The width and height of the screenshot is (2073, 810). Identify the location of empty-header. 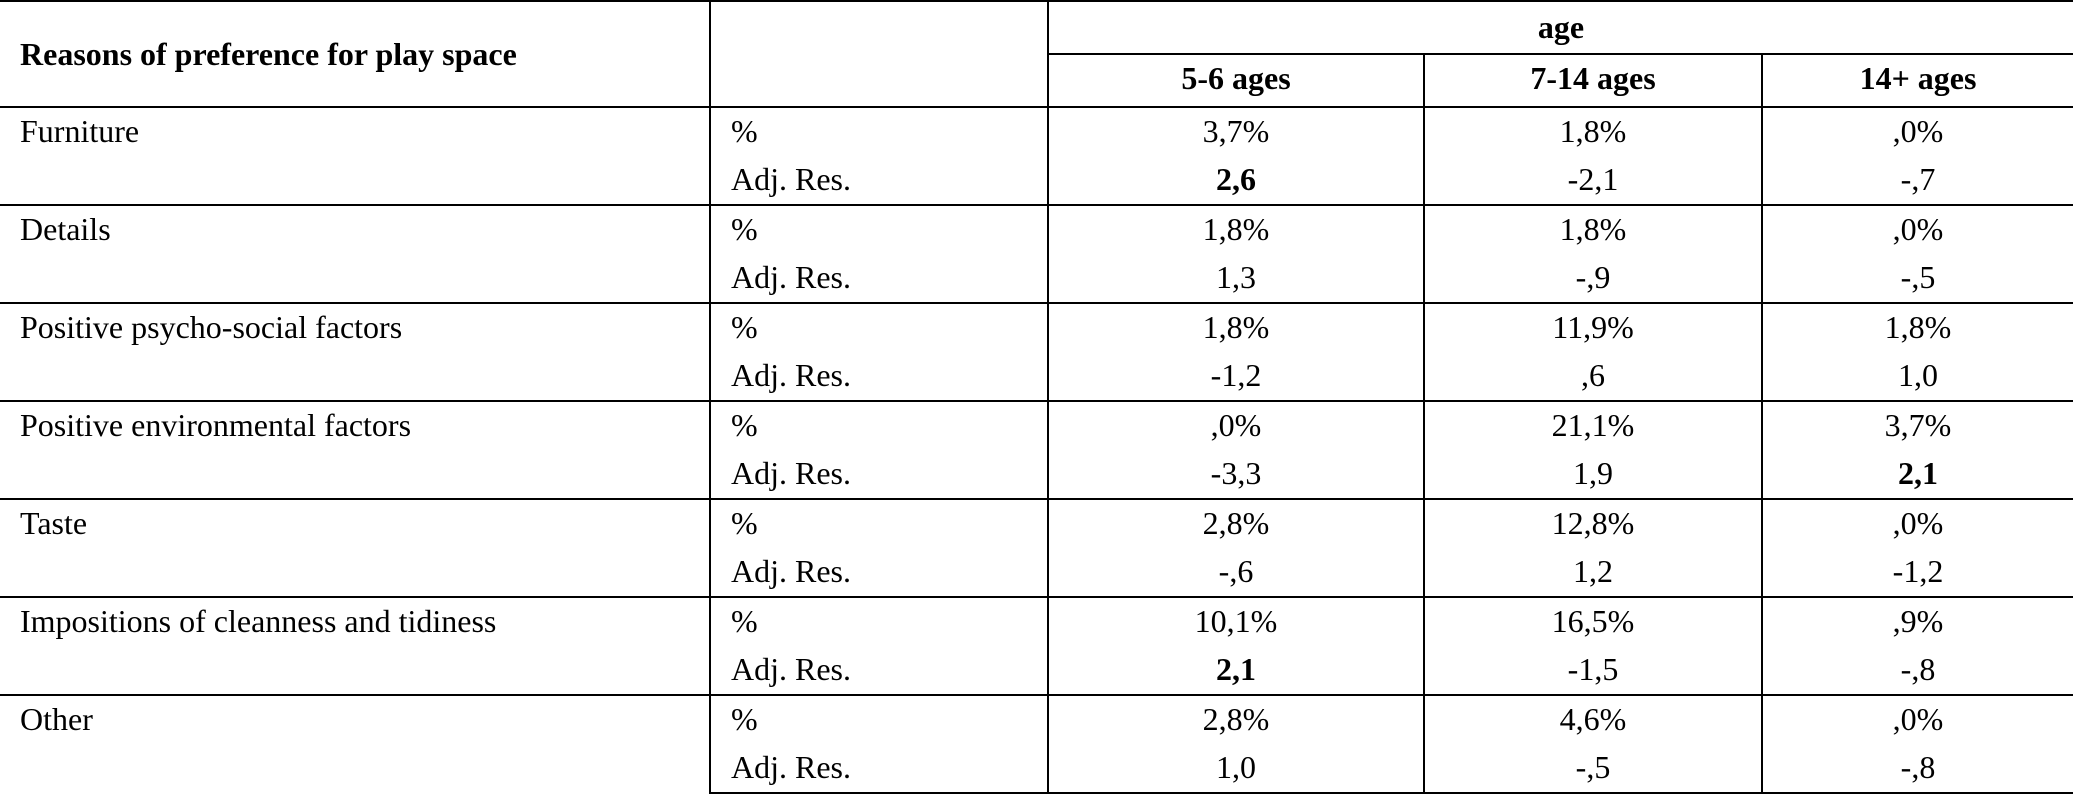
(878, 53).